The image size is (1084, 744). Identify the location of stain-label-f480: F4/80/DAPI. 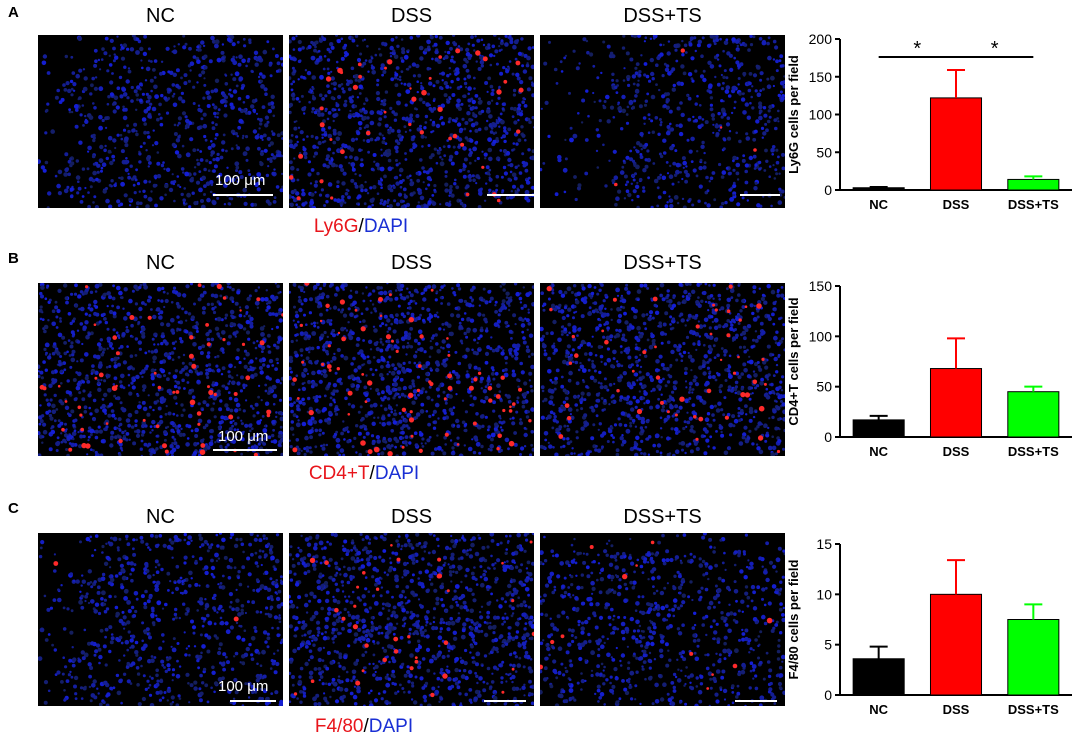
(364, 727).